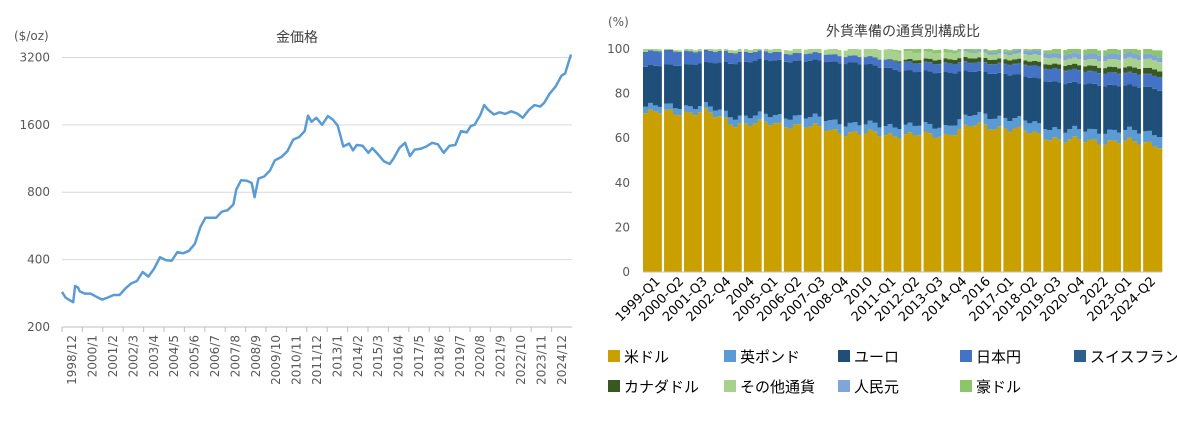 The height and width of the screenshot is (421, 1177). What do you see at coordinates (297, 38) in the screenshot?
I see `gold-chart-title: 金価格` at bounding box center [297, 38].